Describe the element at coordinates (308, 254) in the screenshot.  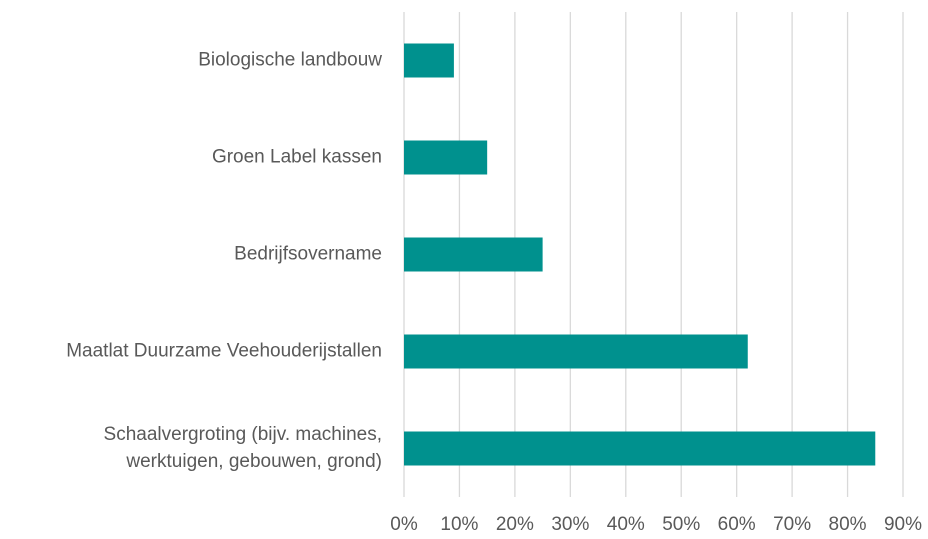
I see `y-tick-label: Bedrijfsovername` at that location.